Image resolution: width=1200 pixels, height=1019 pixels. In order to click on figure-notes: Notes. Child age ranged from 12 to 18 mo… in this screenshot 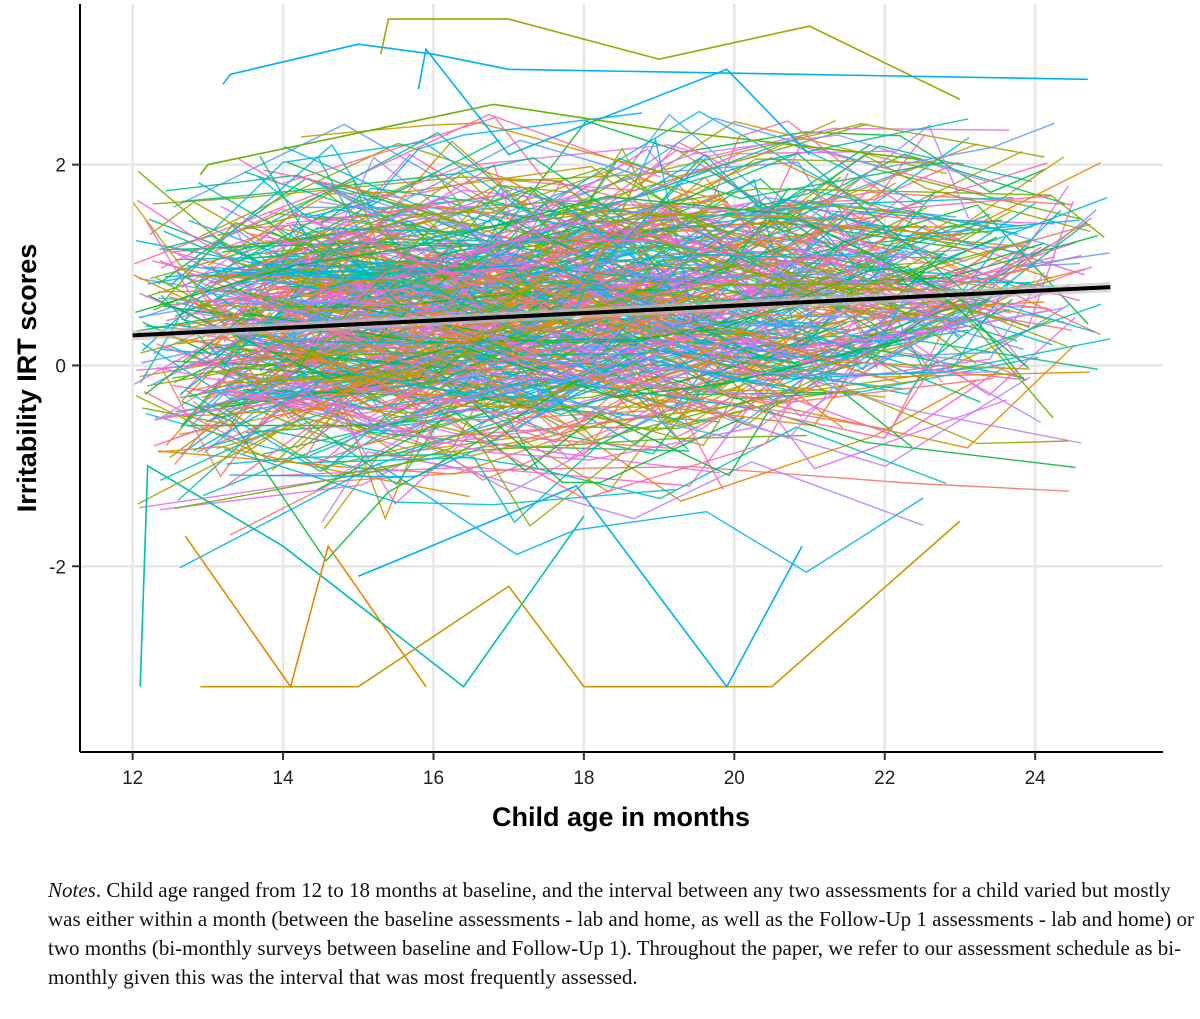, I will do `click(622, 934)`.